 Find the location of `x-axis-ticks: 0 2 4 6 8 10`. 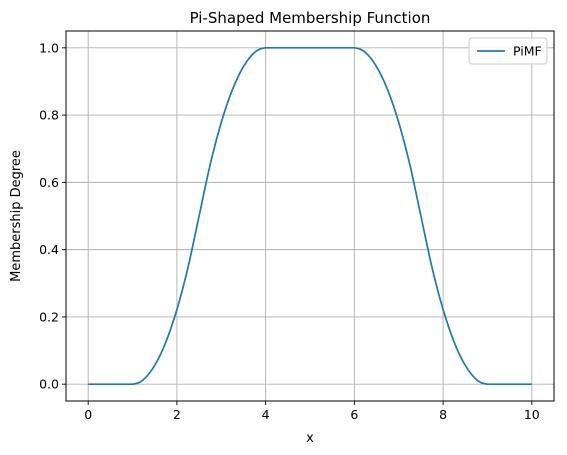

x-axis-ticks: 0 2 4 6 8 10 is located at coordinates (312, 411).